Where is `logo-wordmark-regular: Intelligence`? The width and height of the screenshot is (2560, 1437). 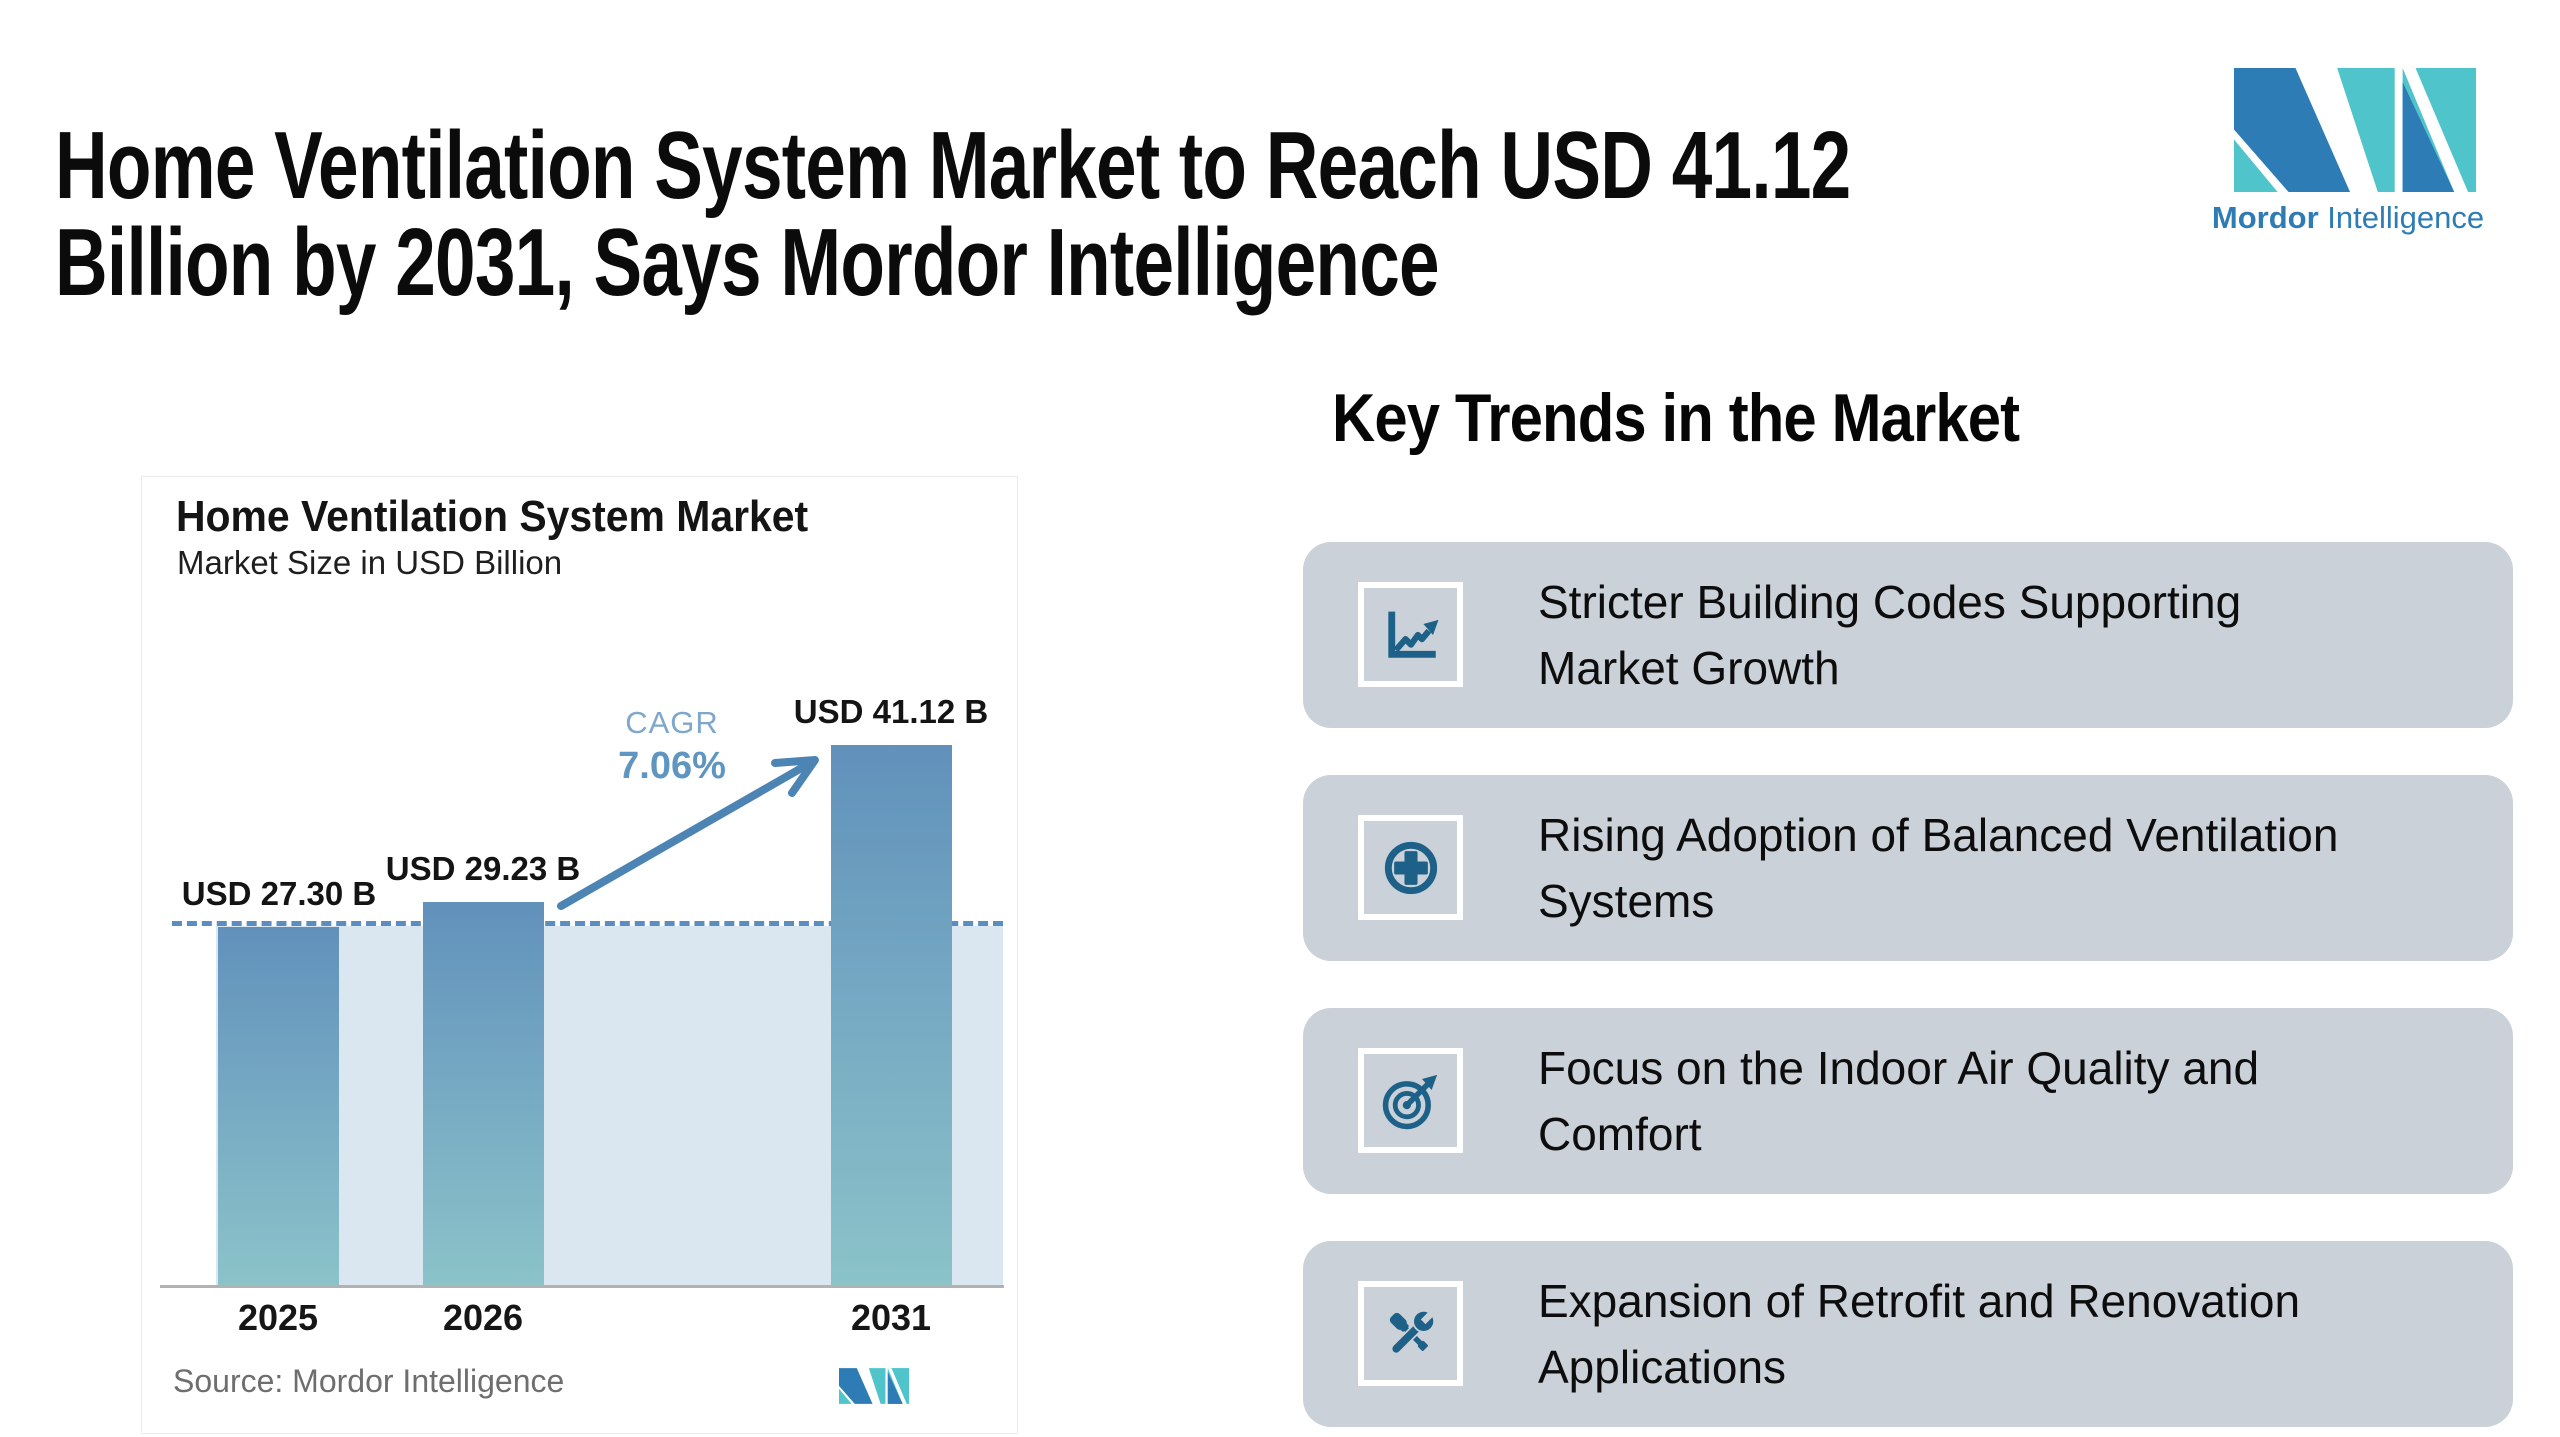
logo-wordmark-regular: Intelligence is located at coordinates (2406, 217).